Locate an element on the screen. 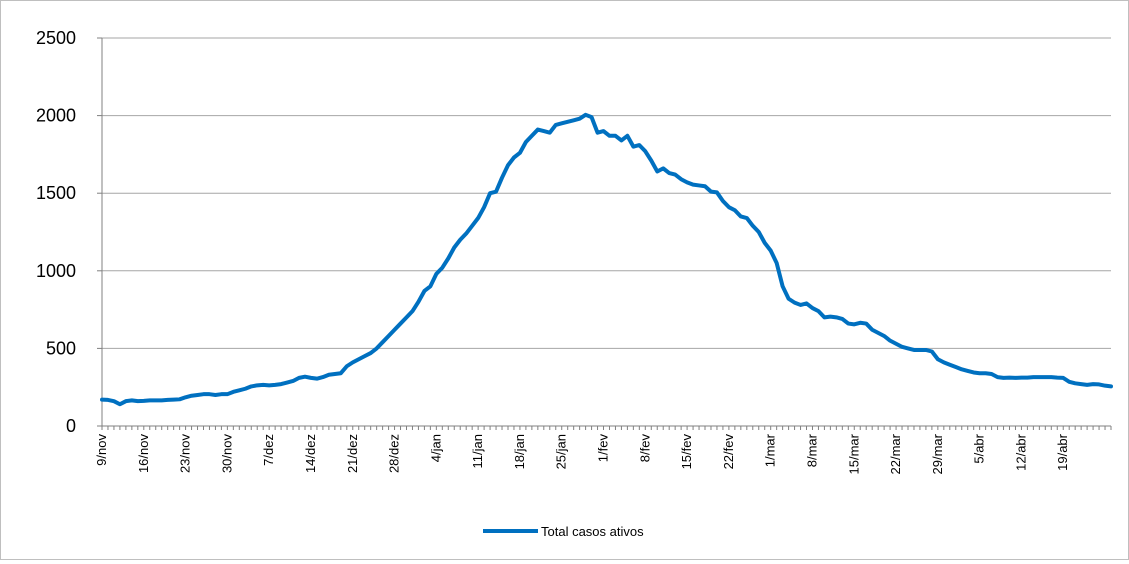 The image size is (1129, 564). x-tick-label: 22/fev is located at coordinates (728, 452).